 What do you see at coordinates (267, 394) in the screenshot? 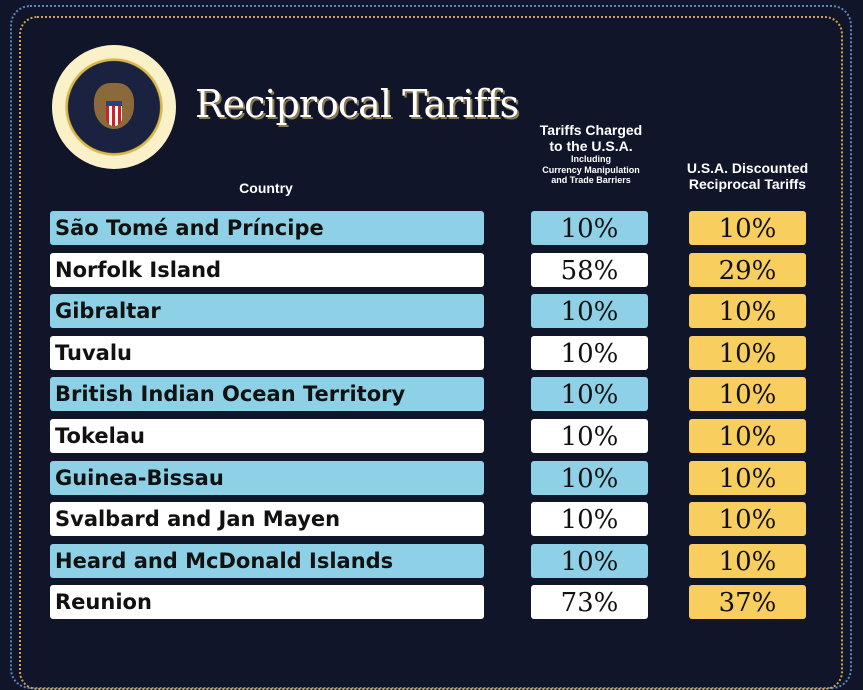
I see `country-cell: British Indian Ocean Territory` at bounding box center [267, 394].